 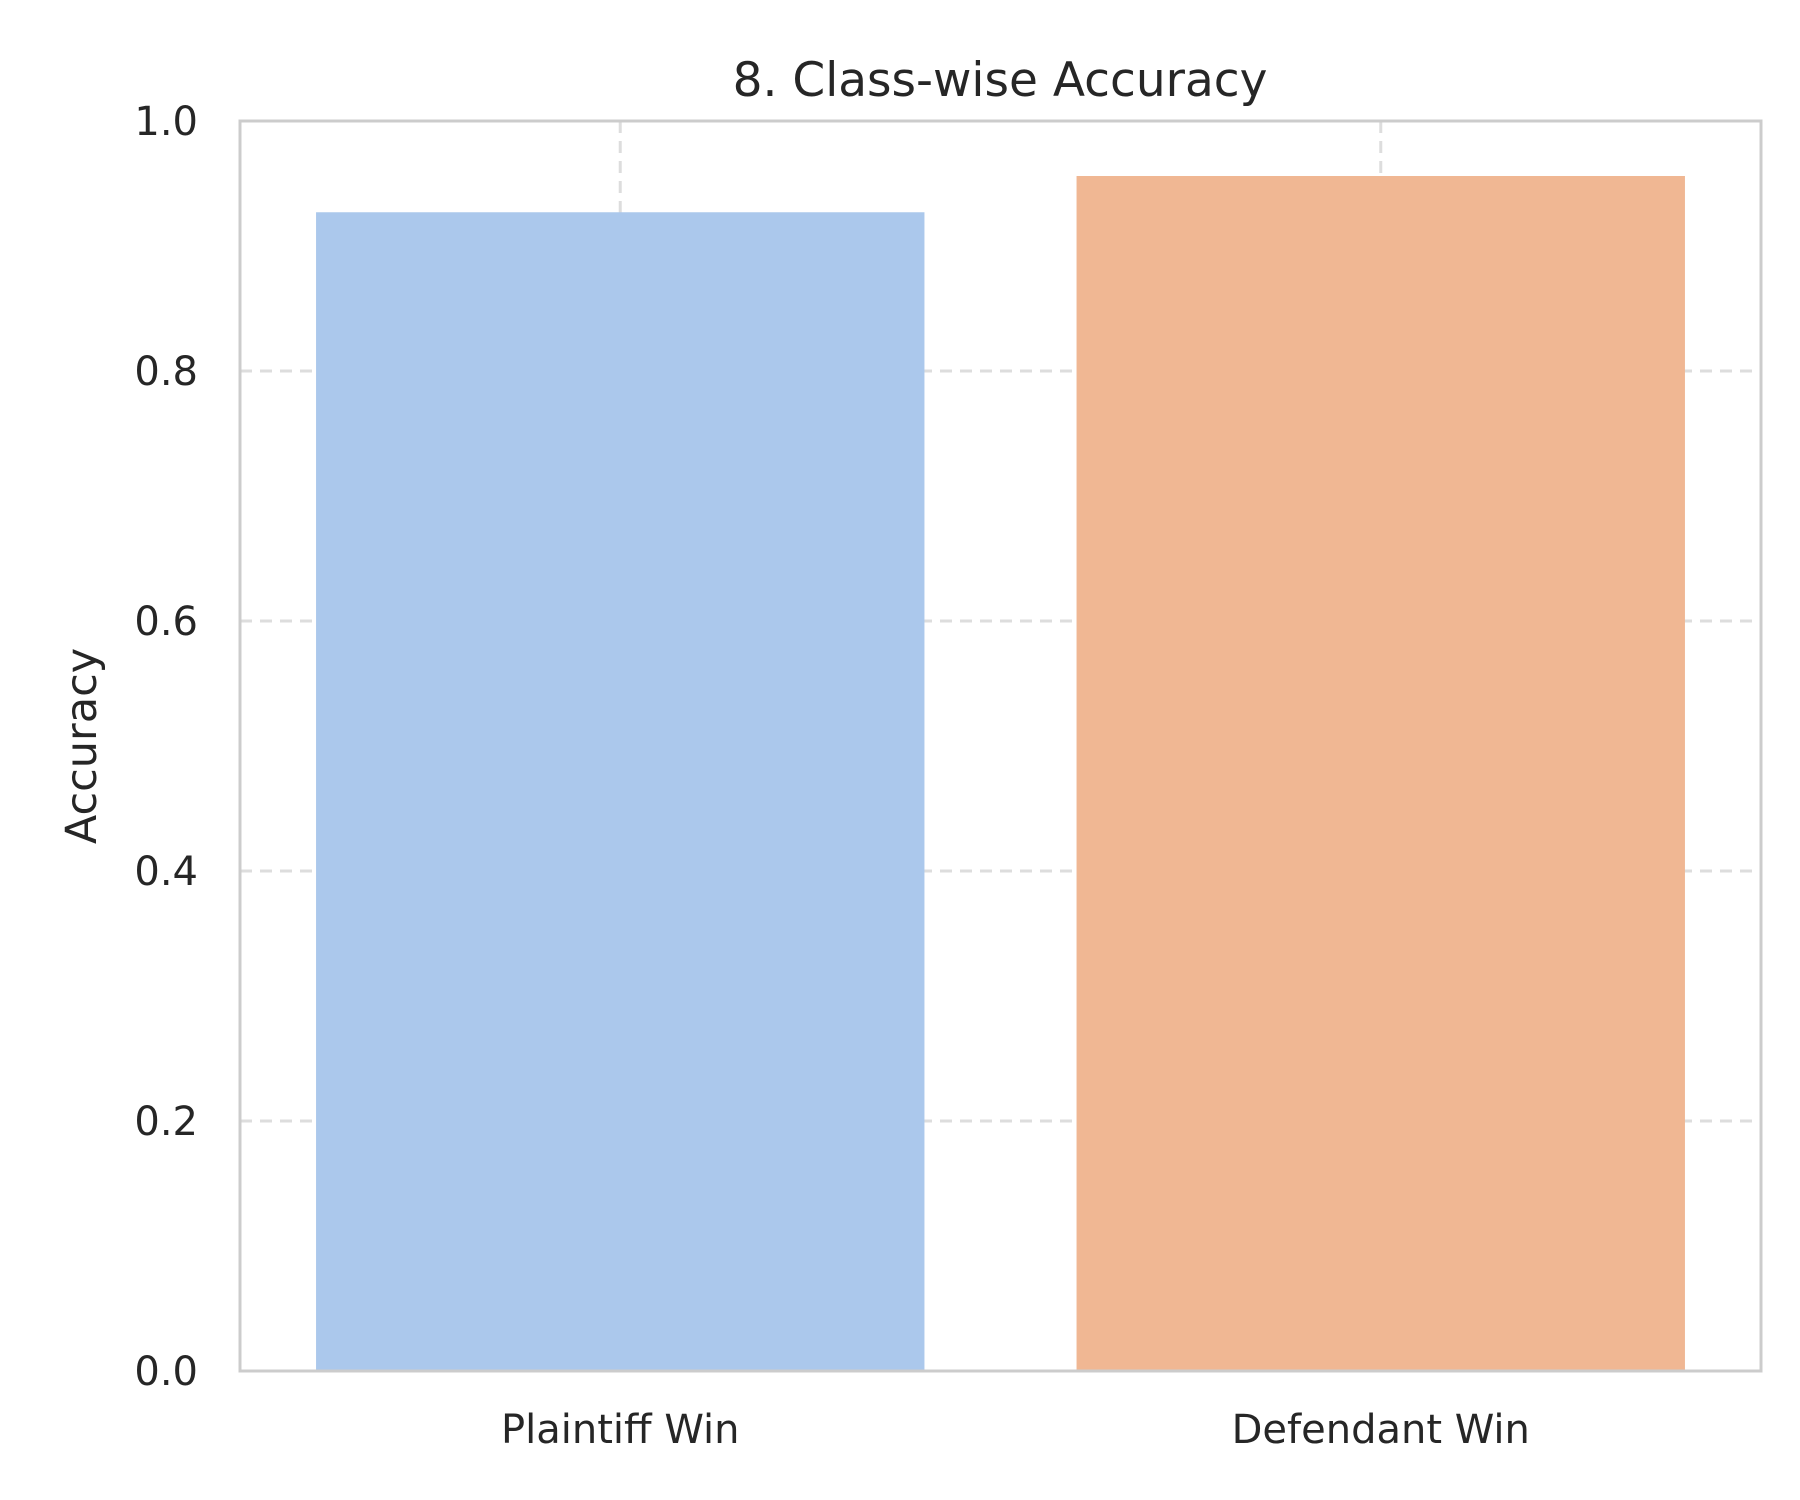 I want to click on y-tick-label: 0.4, so click(x=166, y=872).